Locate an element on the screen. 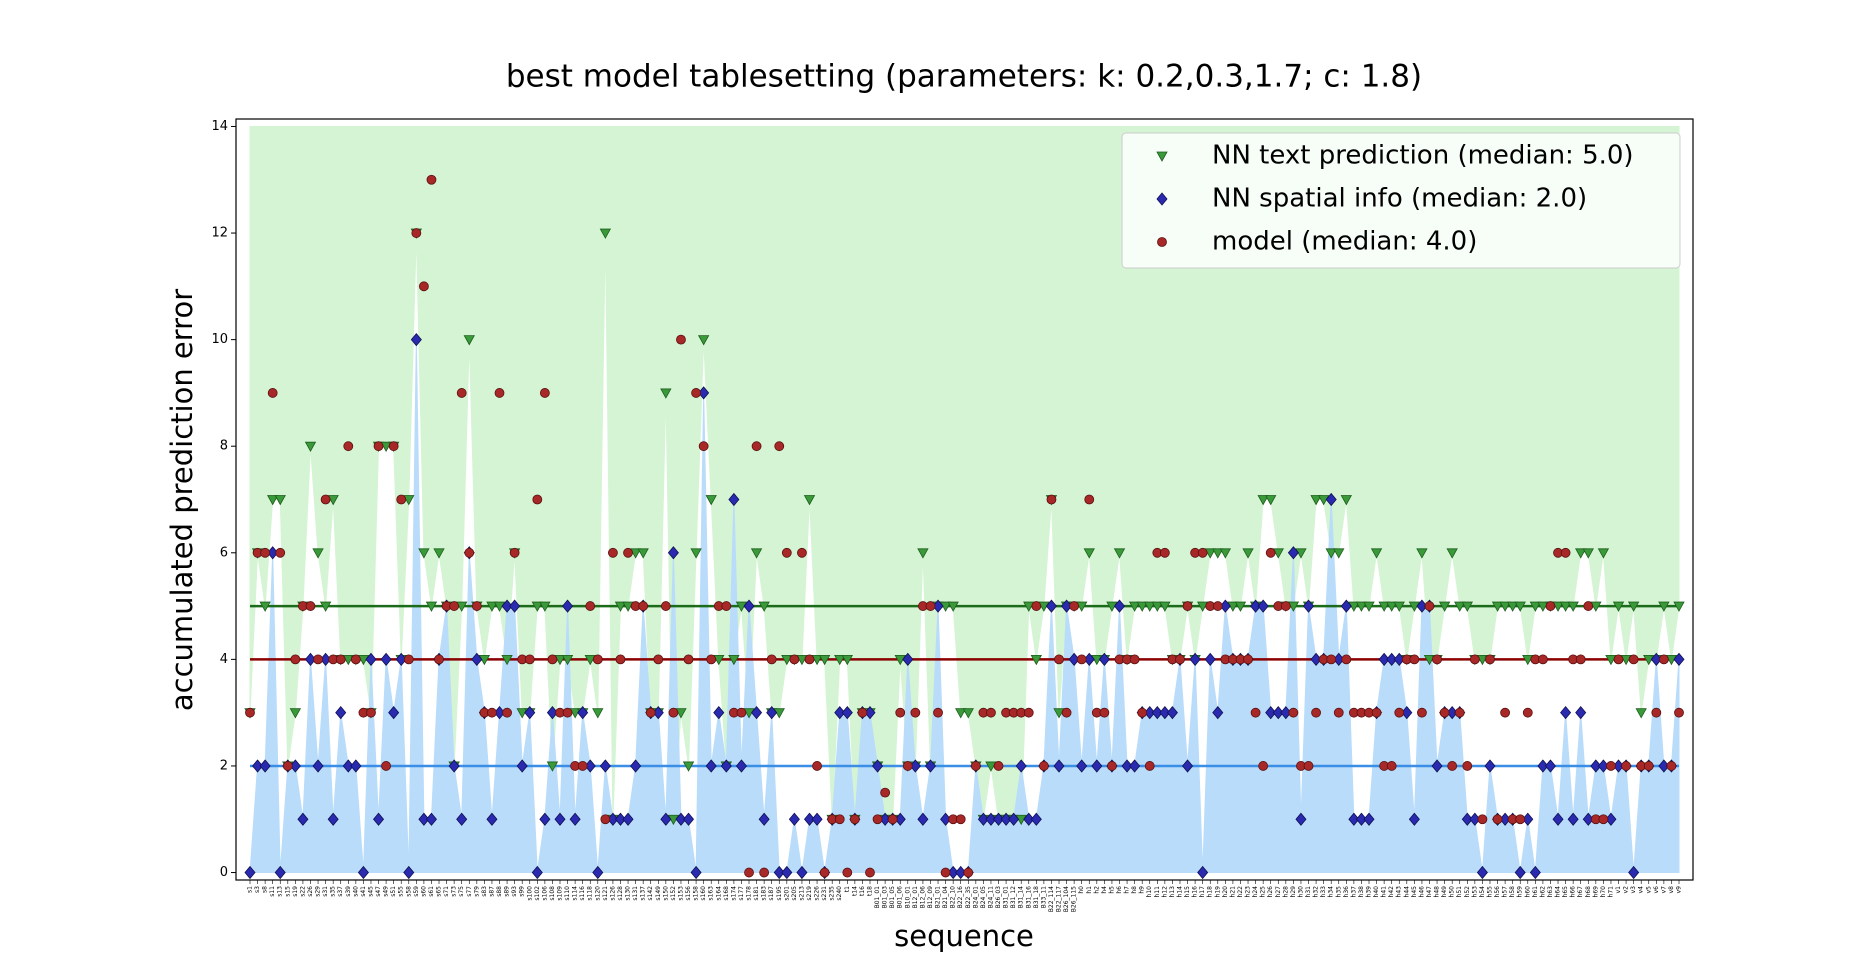 This screenshot has height=977, width=1860. x-tick-label: h56 is located at coordinates (1497, 892).